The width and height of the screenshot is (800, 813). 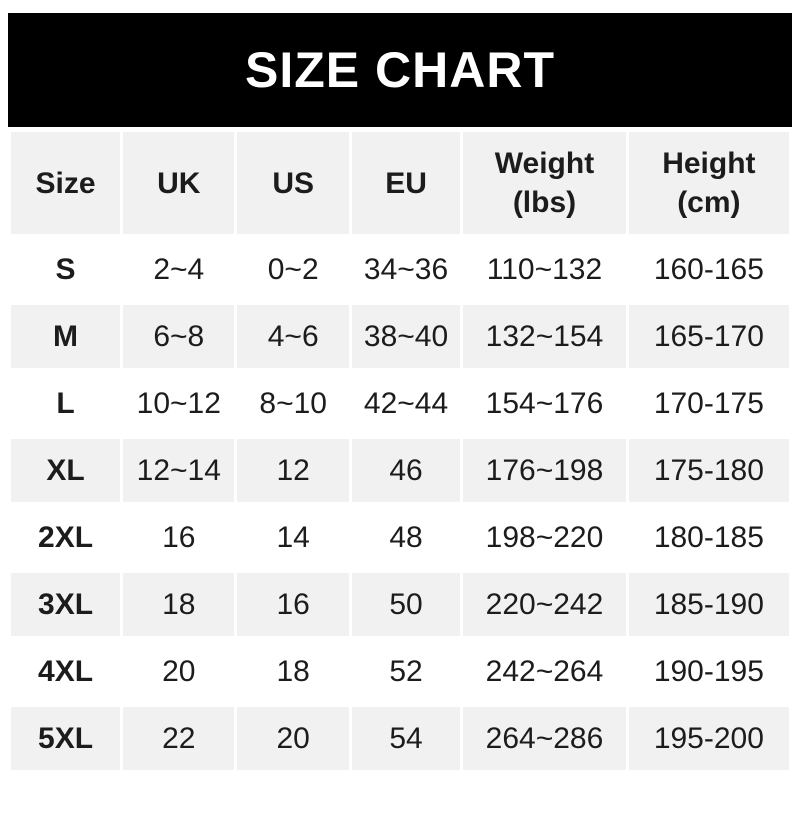 What do you see at coordinates (544, 604) in the screenshot?
I see `weight-value: 220~242` at bounding box center [544, 604].